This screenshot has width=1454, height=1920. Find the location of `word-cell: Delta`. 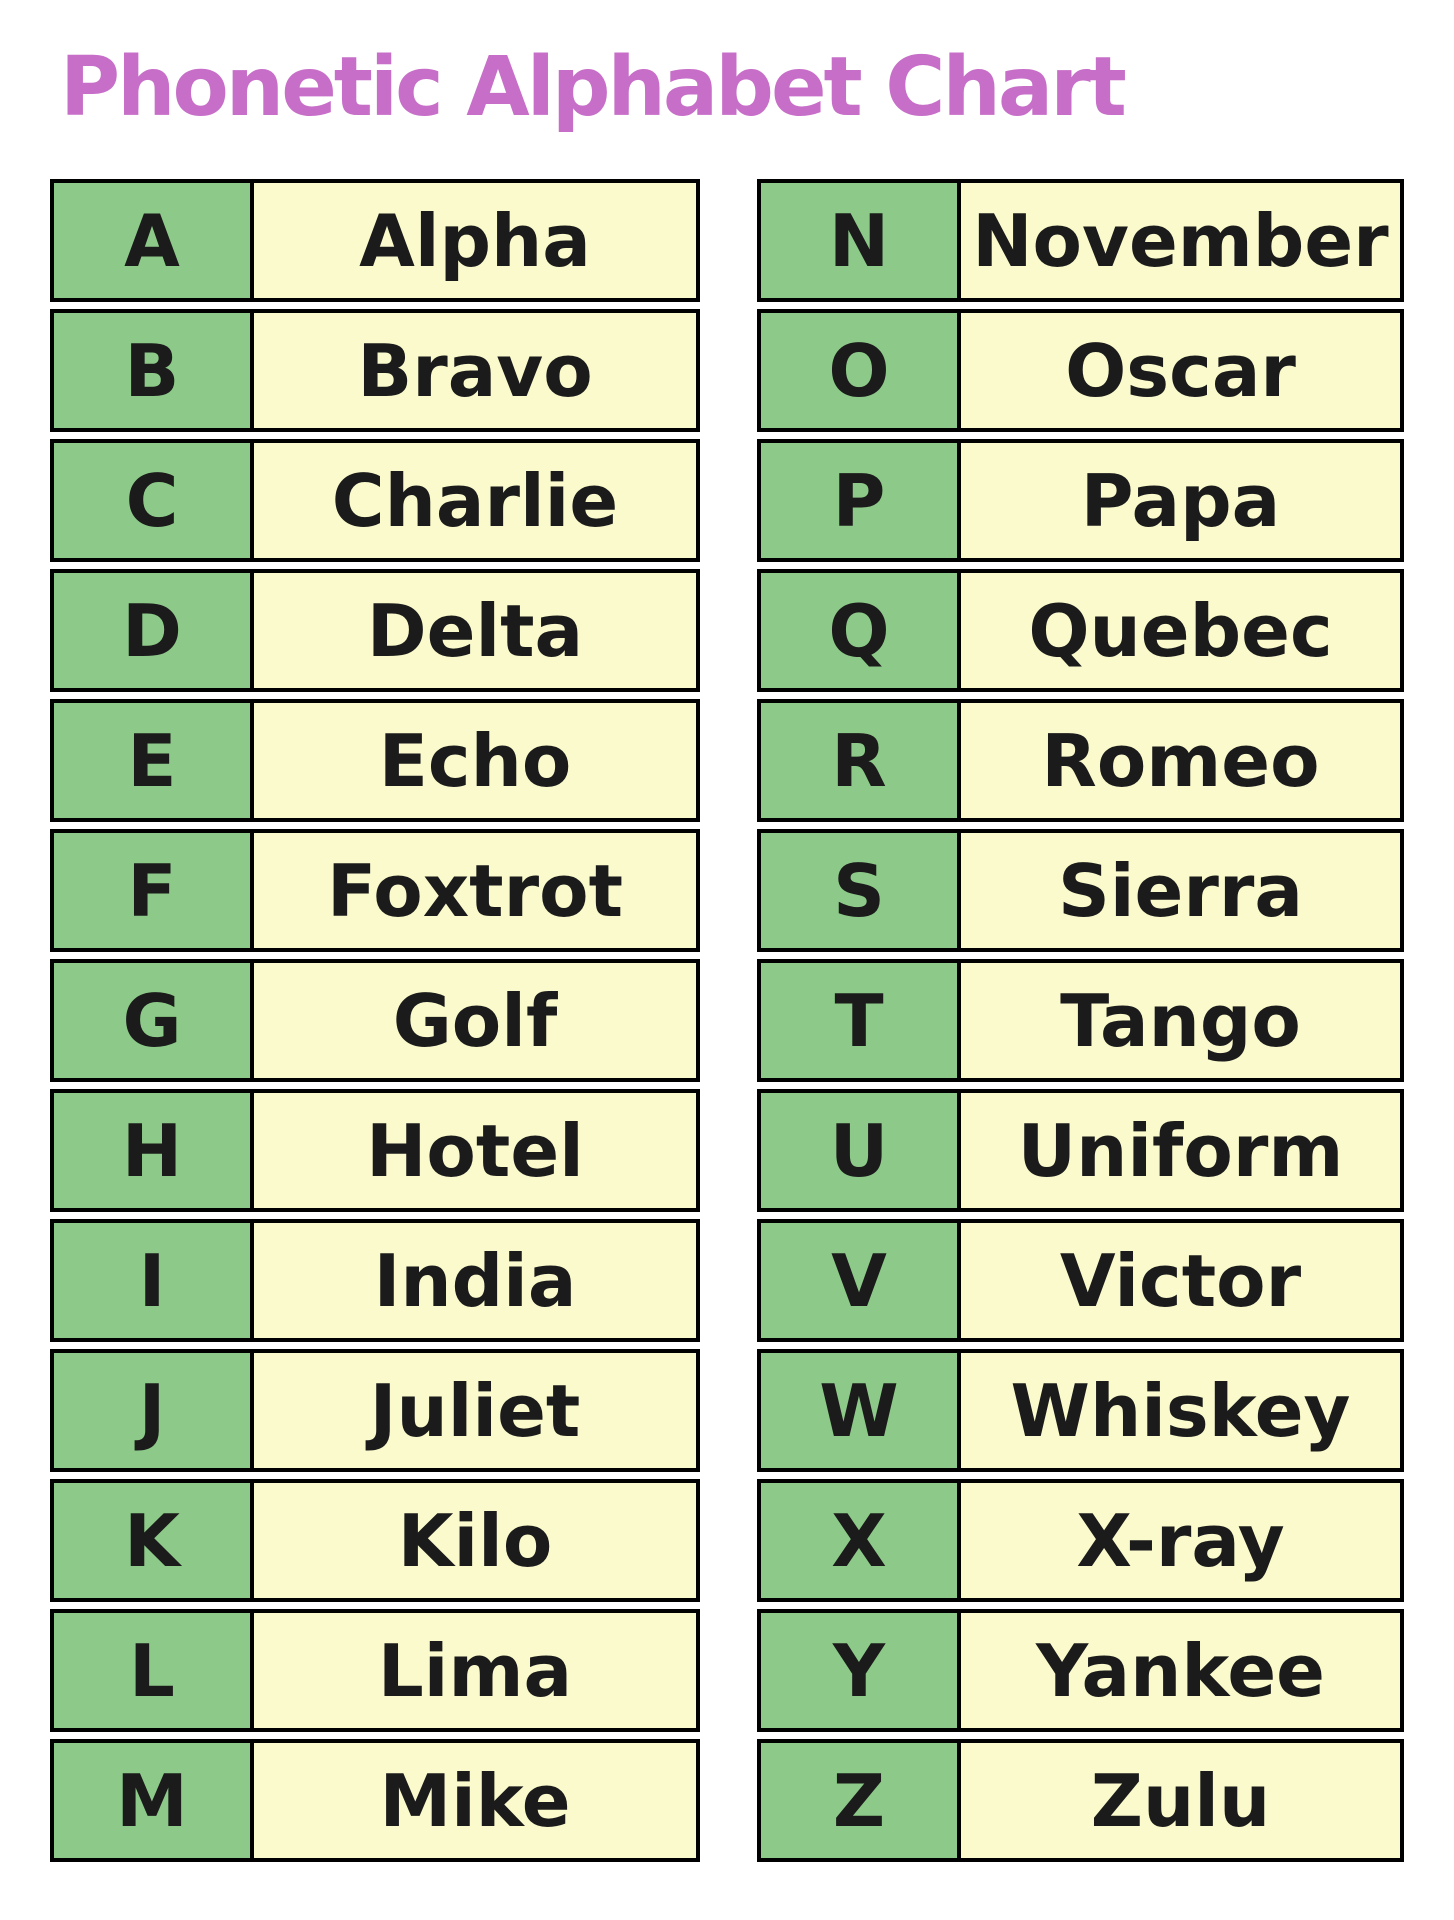

word-cell: Delta is located at coordinates (475, 630).